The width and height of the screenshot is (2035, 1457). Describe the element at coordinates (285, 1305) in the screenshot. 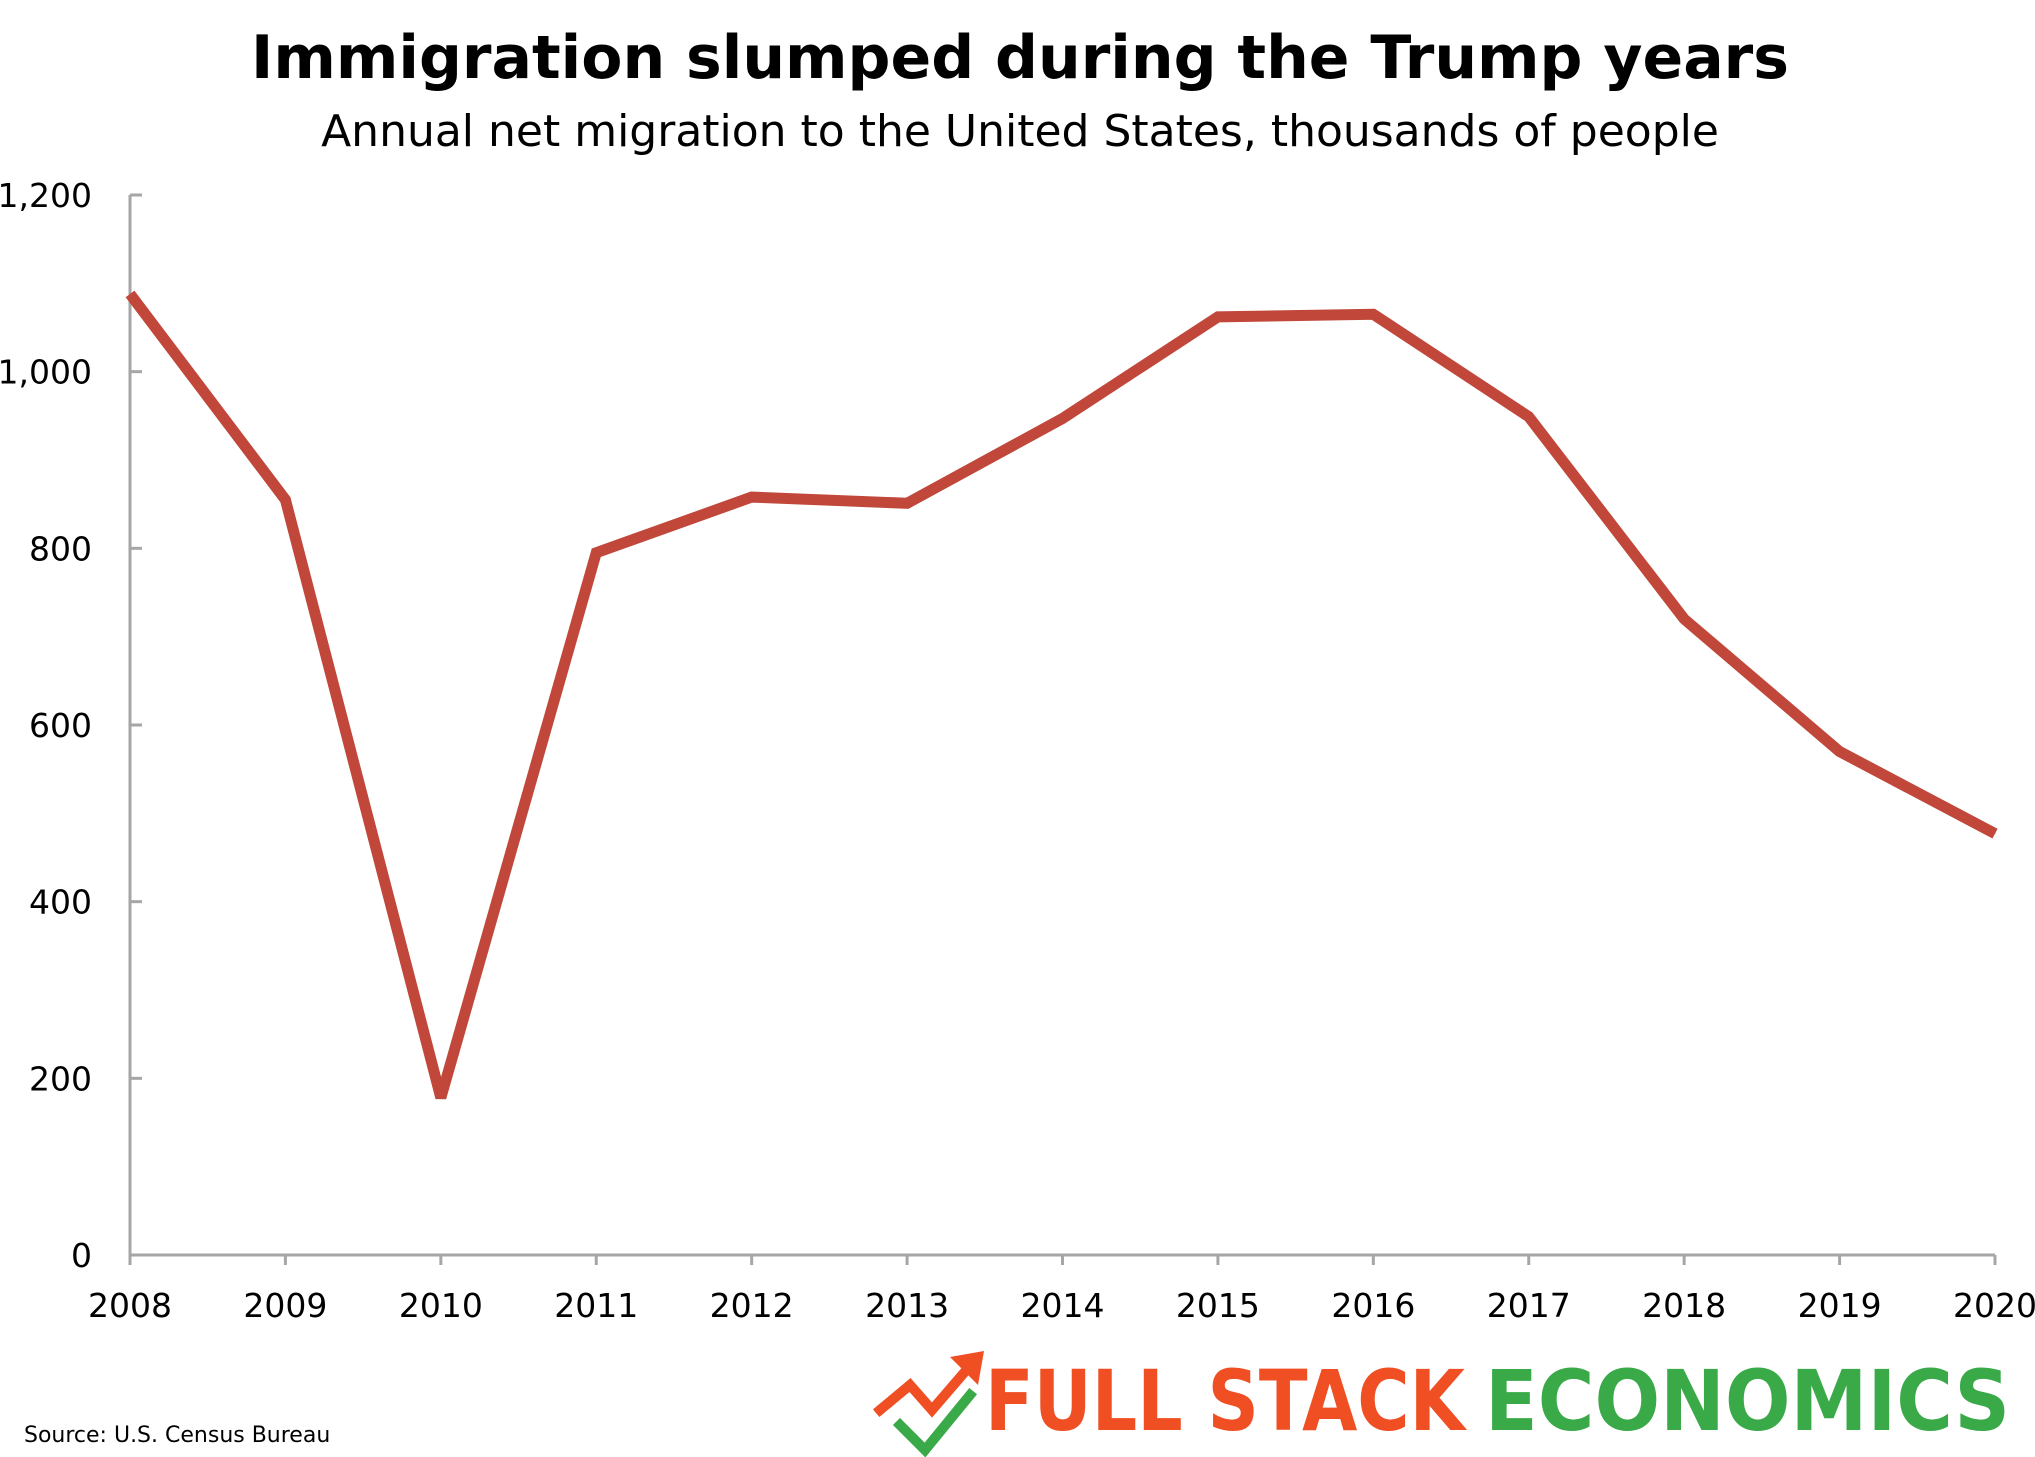

I see `x-tick-label: 2009` at that location.